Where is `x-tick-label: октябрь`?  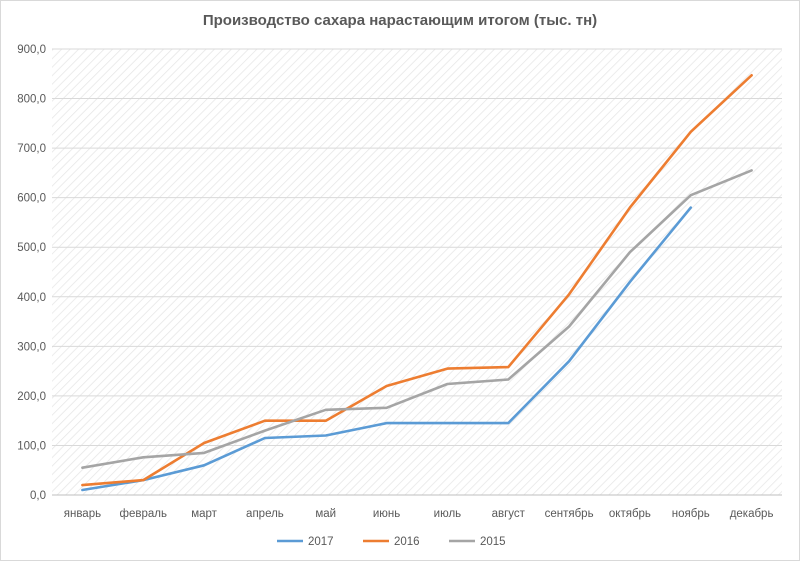 x-tick-label: октябрь is located at coordinates (630, 514).